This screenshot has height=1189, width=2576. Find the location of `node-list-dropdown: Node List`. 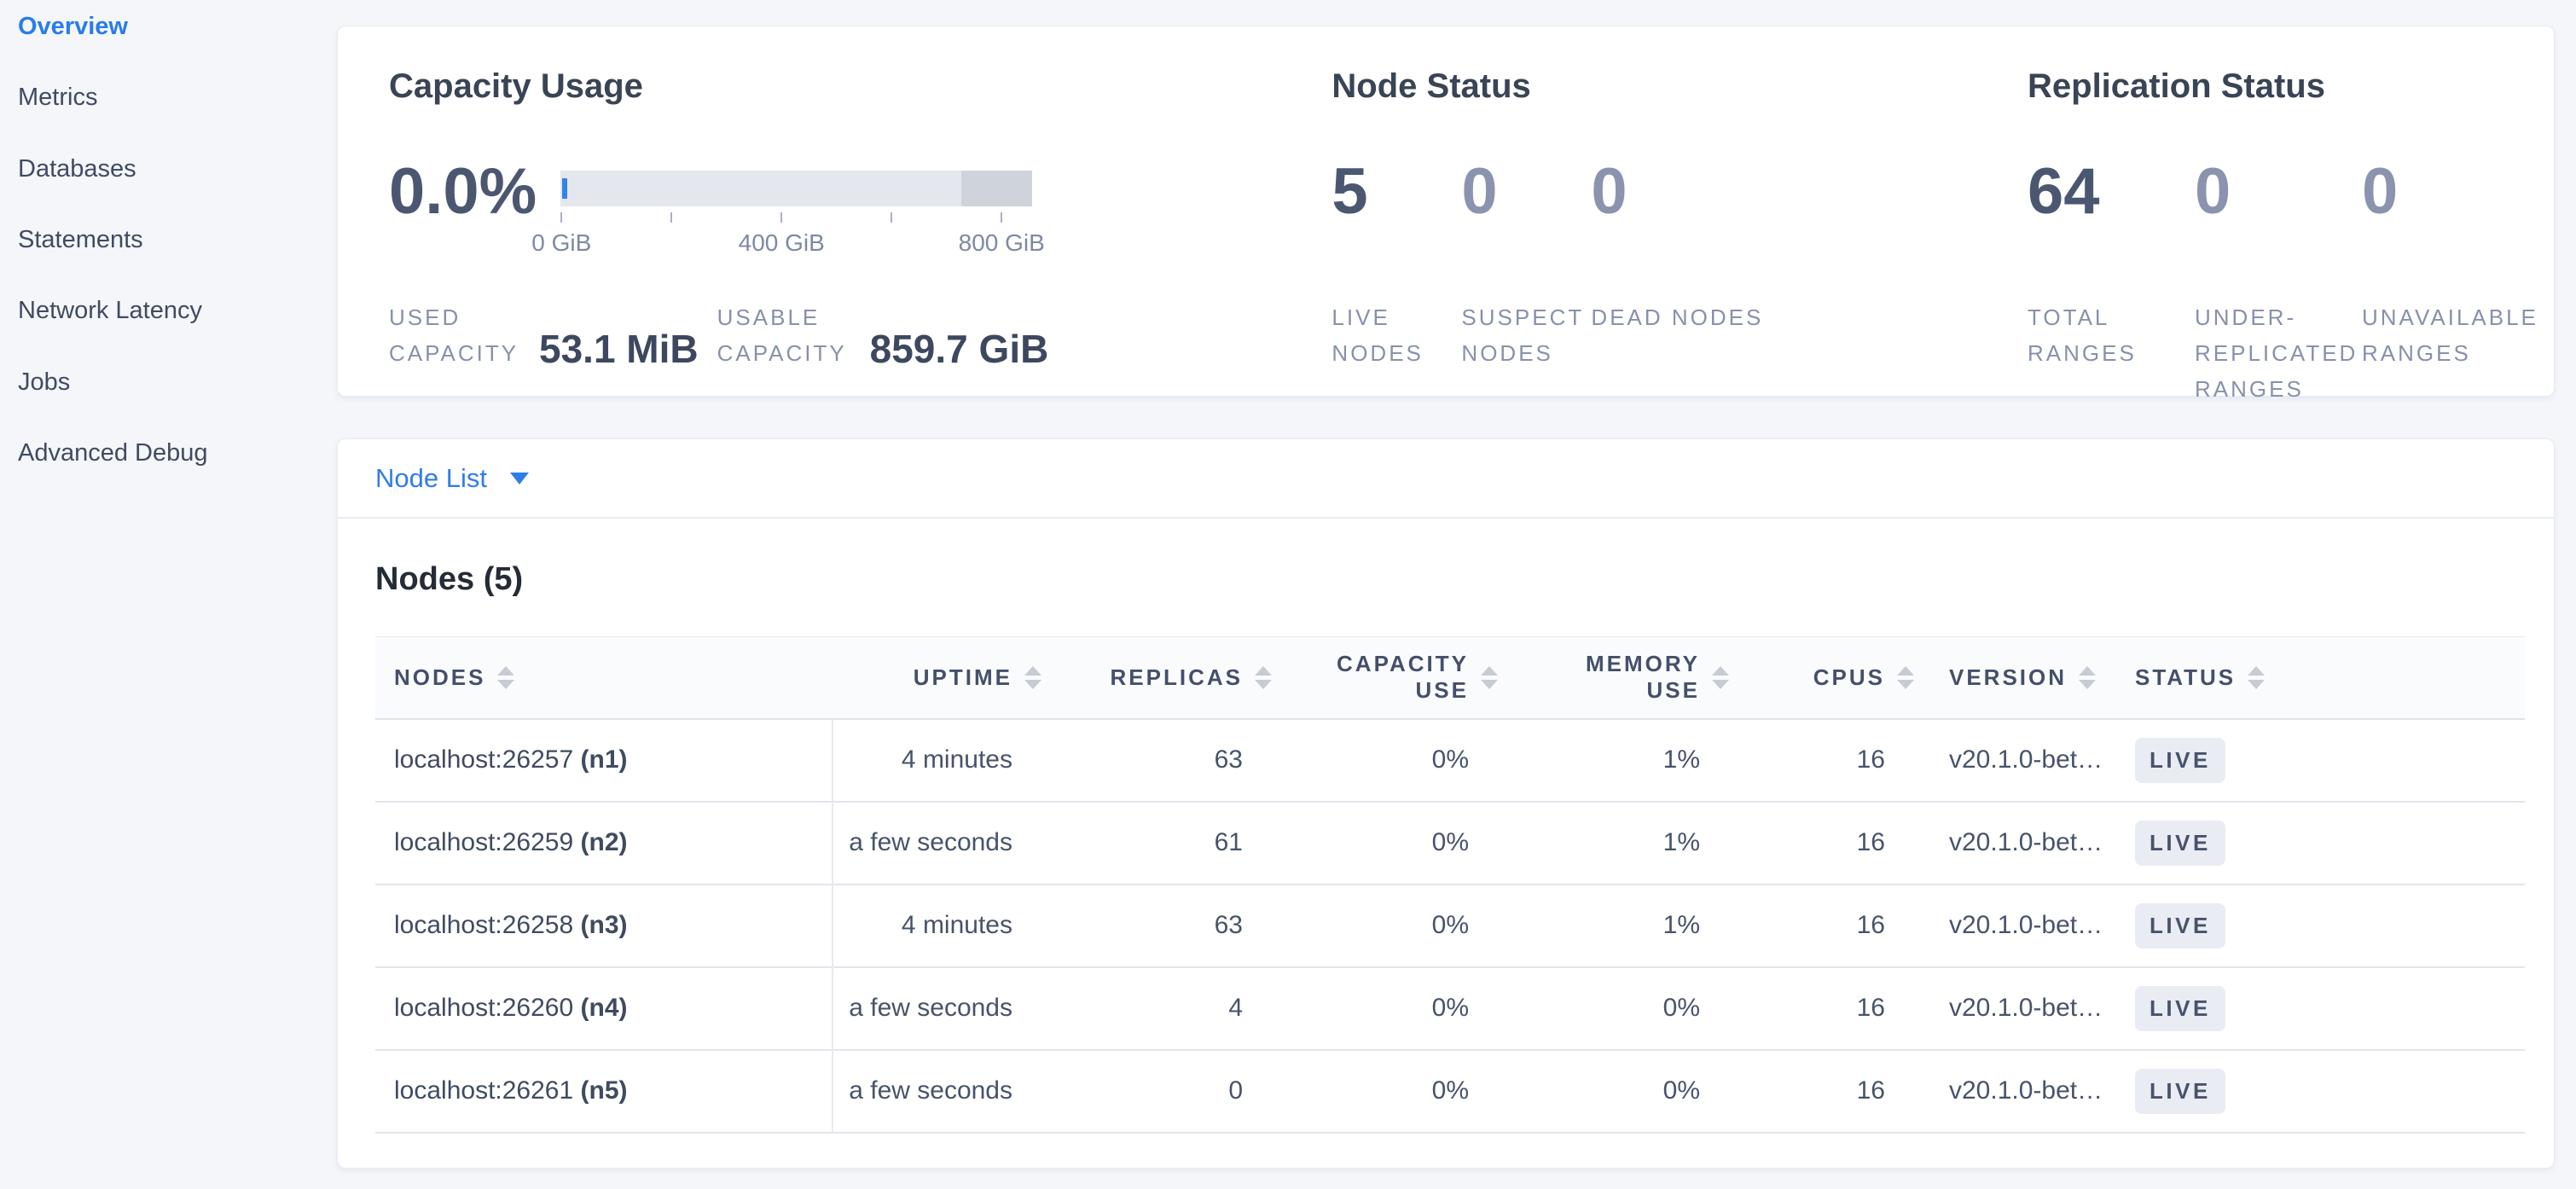

node-list-dropdown: Node List is located at coordinates (452, 478).